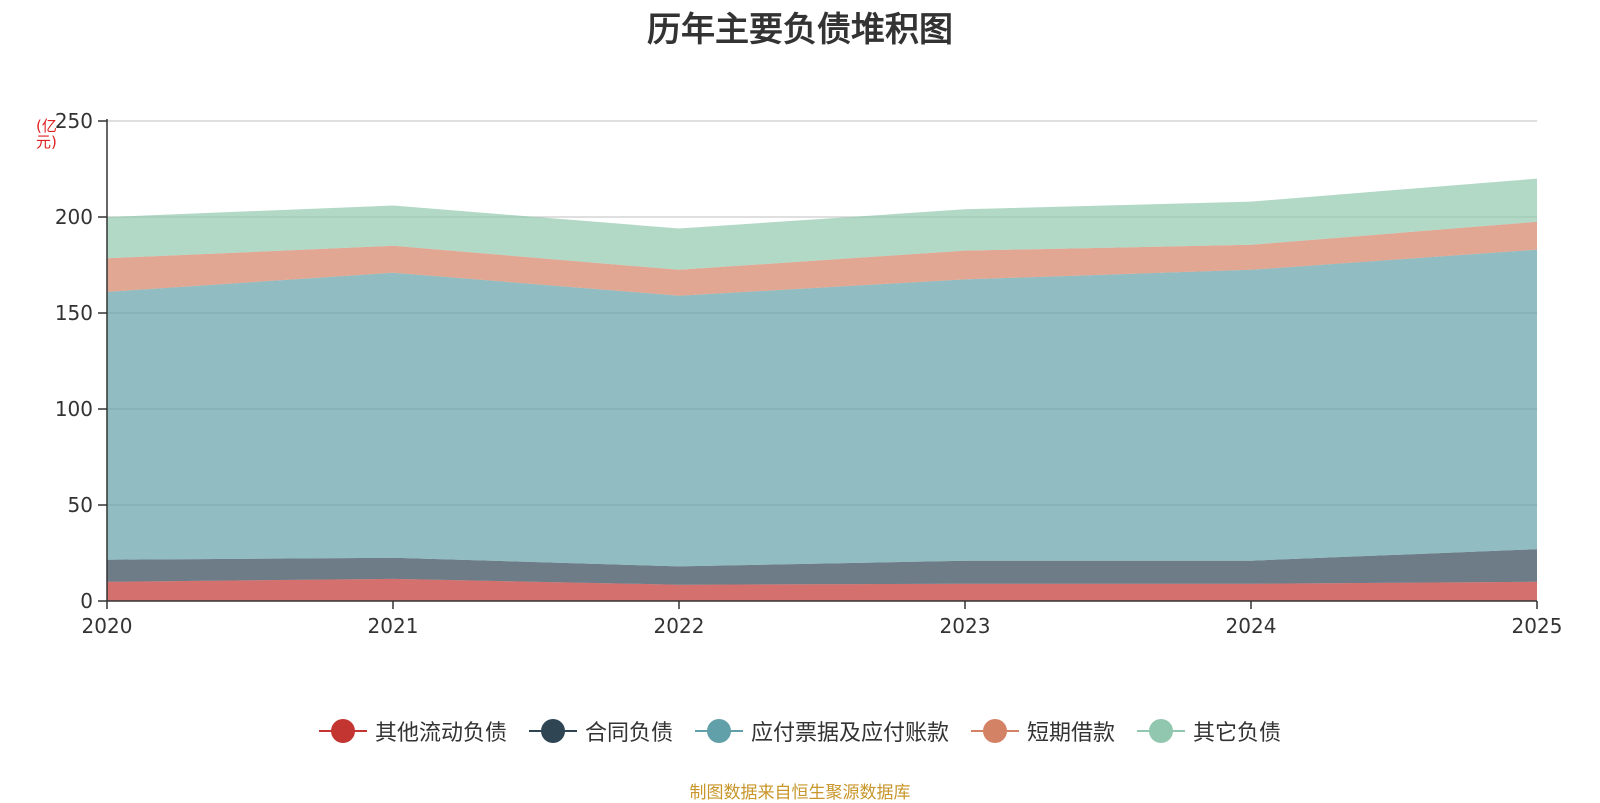 This screenshot has height=803, width=1600. What do you see at coordinates (107, 626) in the screenshot?
I see `x-tick-label: 2020` at bounding box center [107, 626].